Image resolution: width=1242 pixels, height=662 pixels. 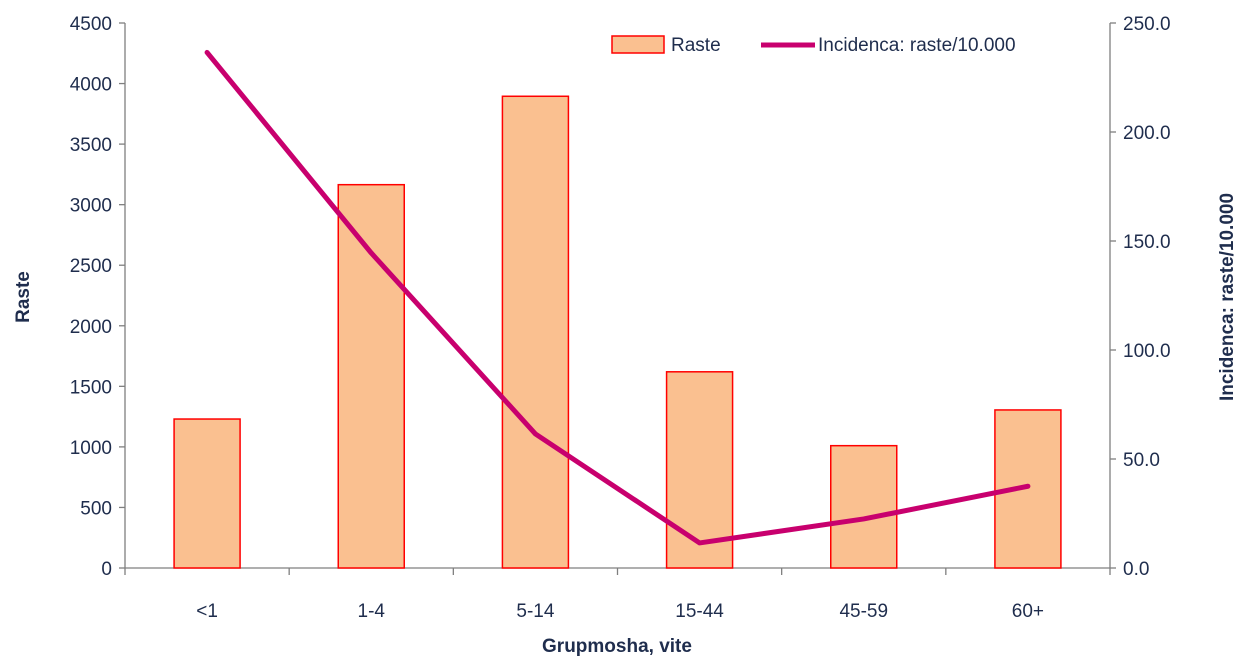 What do you see at coordinates (814, 45) in the screenshot?
I see `legend: Raste Incidenca: raste/10.000` at bounding box center [814, 45].